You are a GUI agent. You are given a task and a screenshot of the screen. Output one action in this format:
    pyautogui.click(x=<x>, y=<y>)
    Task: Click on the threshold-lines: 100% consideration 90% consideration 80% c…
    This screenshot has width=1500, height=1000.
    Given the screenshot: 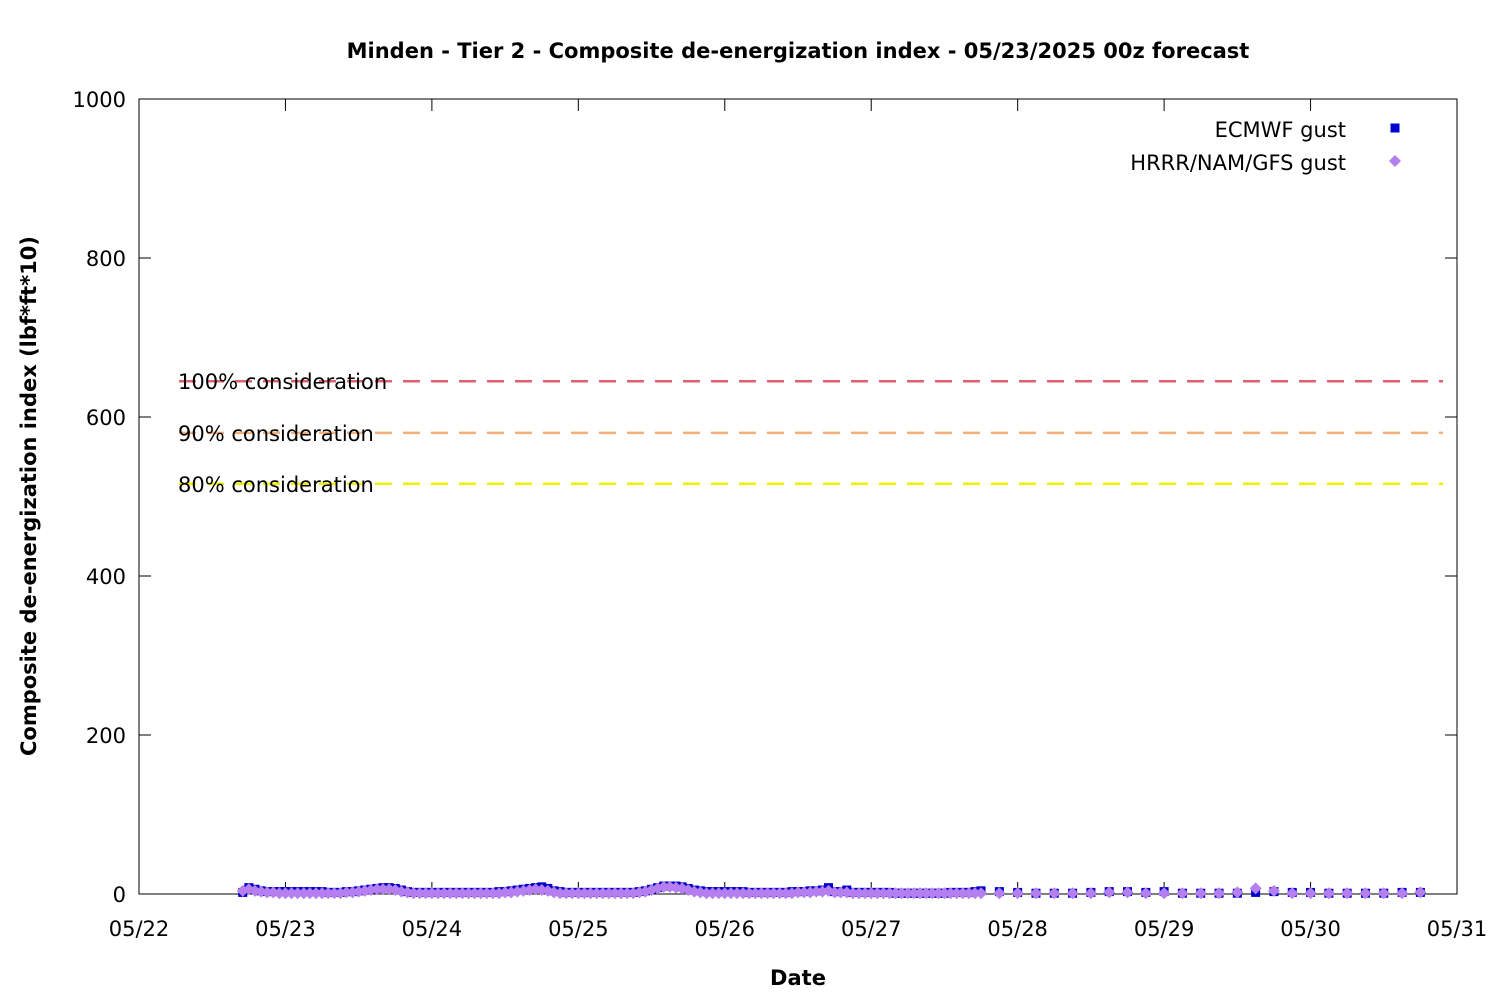 What is the action you would take?
    pyautogui.click(x=810, y=433)
    